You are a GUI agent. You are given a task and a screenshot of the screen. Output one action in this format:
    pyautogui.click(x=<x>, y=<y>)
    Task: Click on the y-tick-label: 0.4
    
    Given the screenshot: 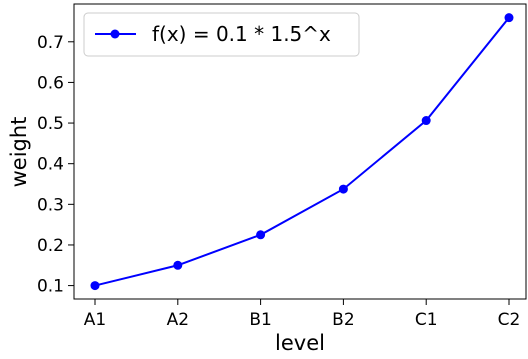 What is the action you would take?
    pyautogui.click(x=50, y=165)
    